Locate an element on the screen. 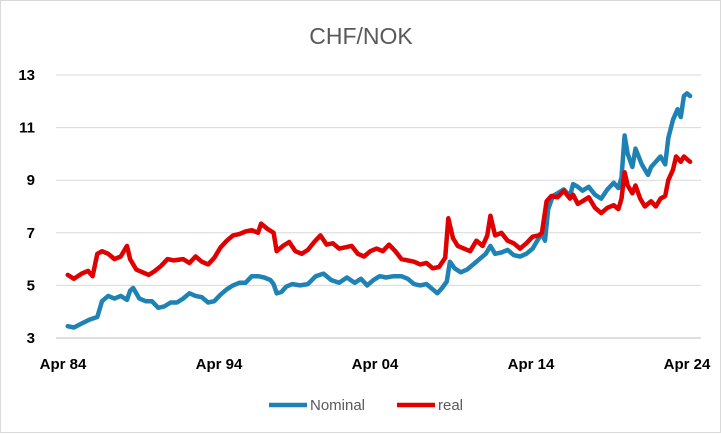  x-tick-label: Apr 04 is located at coordinates (375, 364).